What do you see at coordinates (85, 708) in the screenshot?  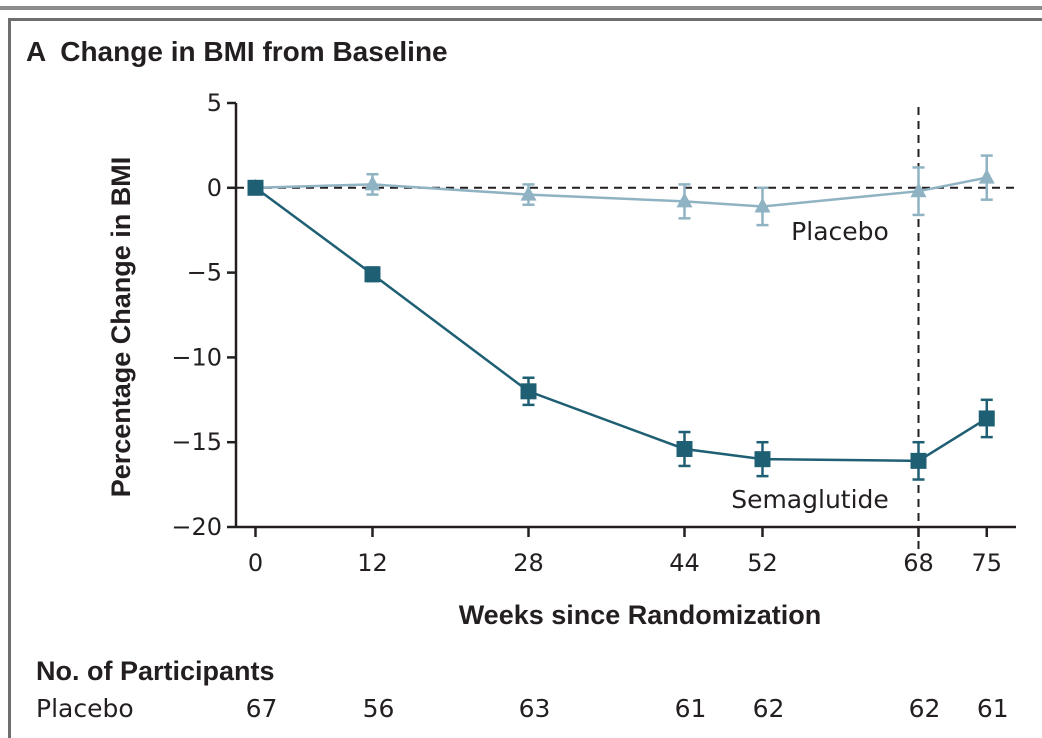 I see `participants-row-label: Placebo` at bounding box center [85, 708].